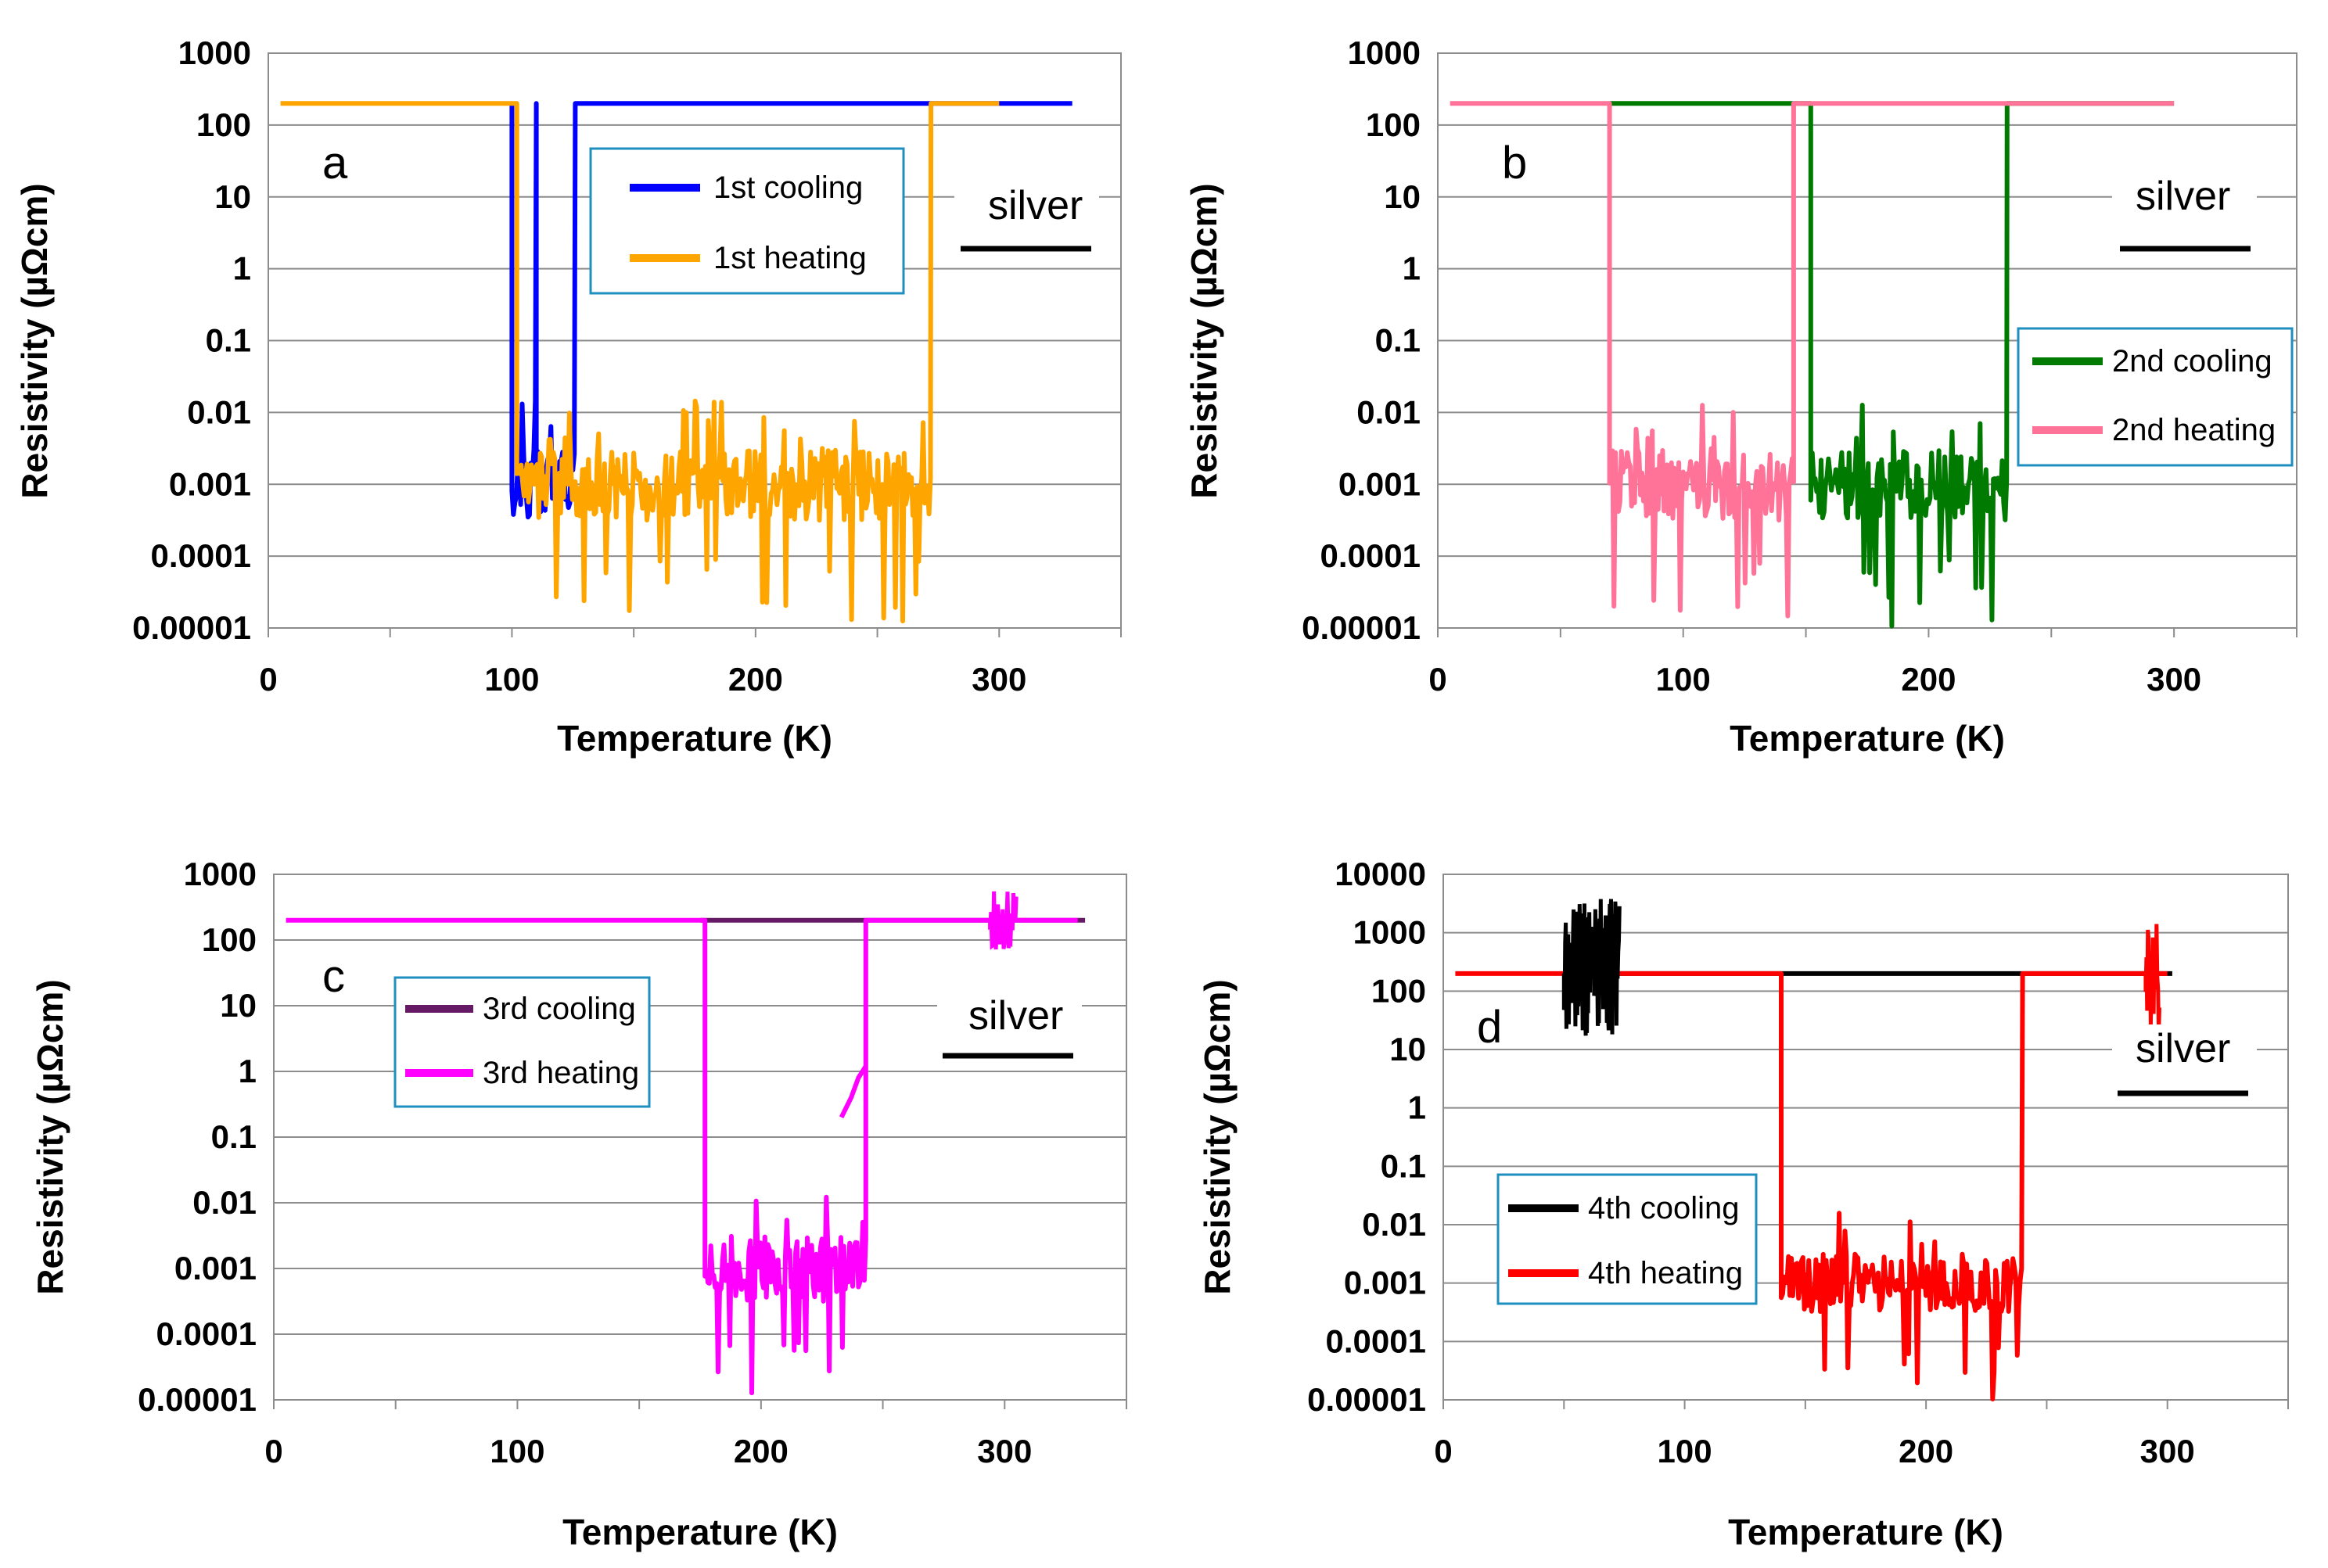  What do you see at coordinates (747, 221) in the screenshot?
I see `panel-a-legend: 1st cooling 1st heating` at bounding box center [747, 221].